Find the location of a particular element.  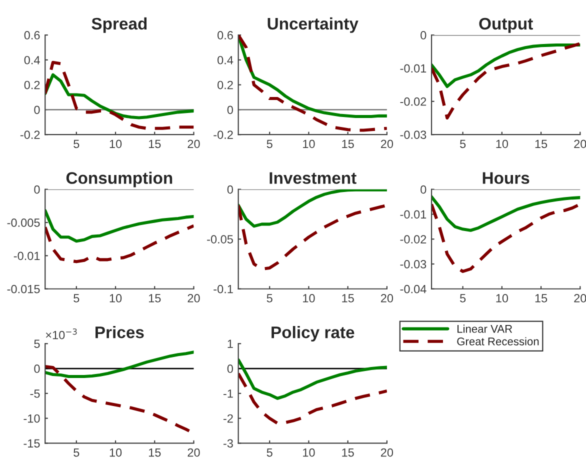

y-tick-label: -0.015 is located at coordinates (23, 289).